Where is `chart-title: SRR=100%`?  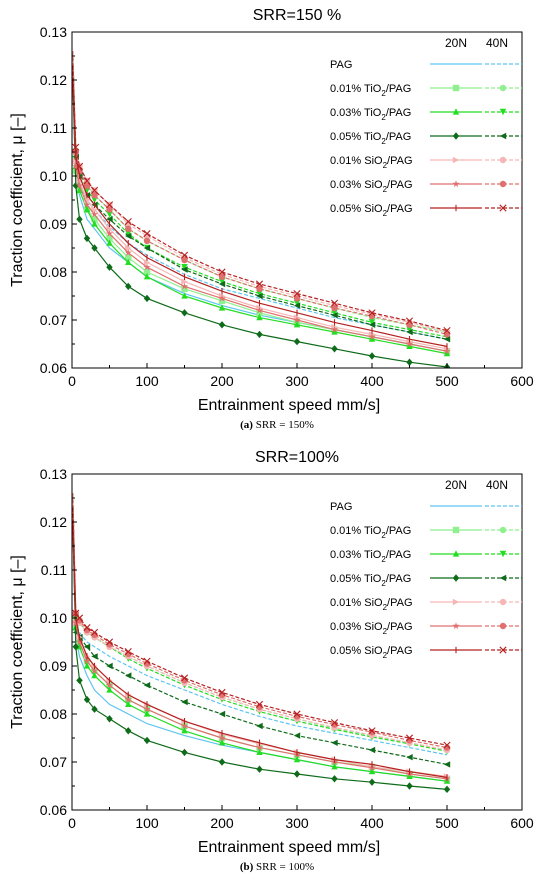
chart-title: SRR=100% is located at coordinates (297, 457).